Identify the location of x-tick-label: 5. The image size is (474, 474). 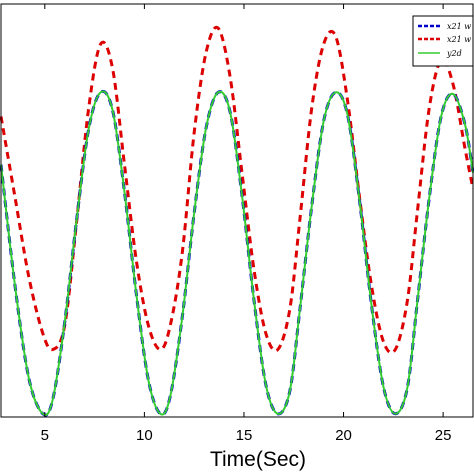
(45, 435).